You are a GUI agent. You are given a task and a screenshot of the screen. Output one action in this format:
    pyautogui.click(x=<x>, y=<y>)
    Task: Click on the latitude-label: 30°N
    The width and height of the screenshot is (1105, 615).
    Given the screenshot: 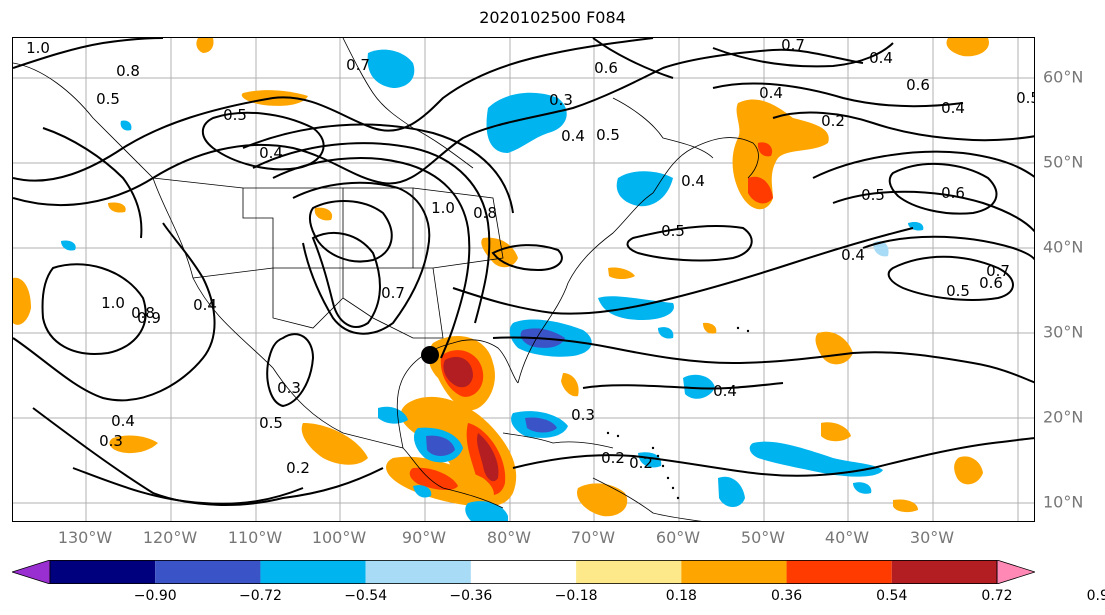 What is the action you would take?
    pyautogui.click(x=1063, y=332)
    